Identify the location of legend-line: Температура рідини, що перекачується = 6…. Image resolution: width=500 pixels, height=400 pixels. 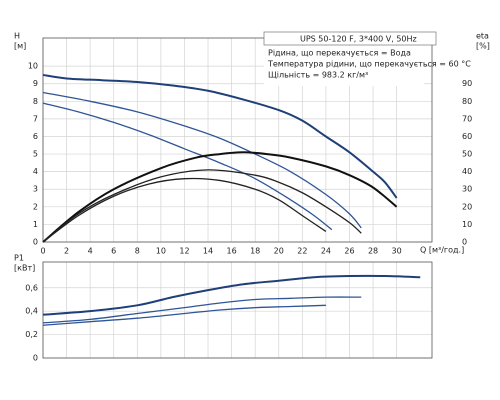
(369, 64).